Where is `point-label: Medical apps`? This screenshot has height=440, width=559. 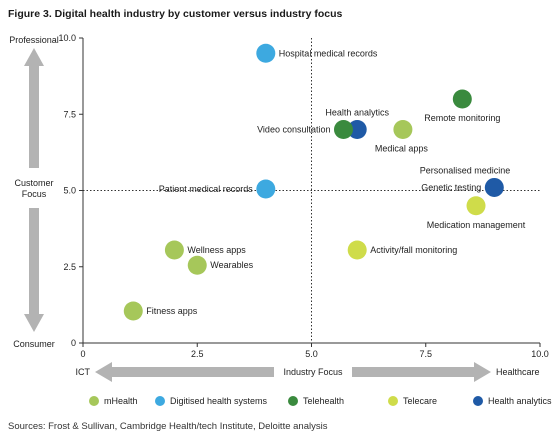
point-label: Medical apps is located at coordinates (402, 149).